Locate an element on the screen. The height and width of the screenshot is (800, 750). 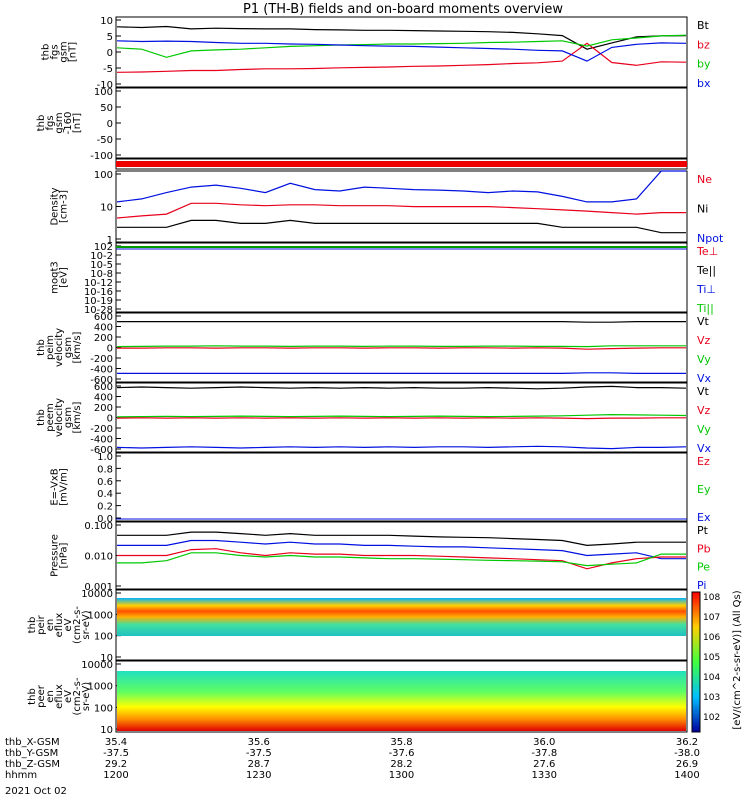
legend-entry: Ex is located at coordinates (704, 517).